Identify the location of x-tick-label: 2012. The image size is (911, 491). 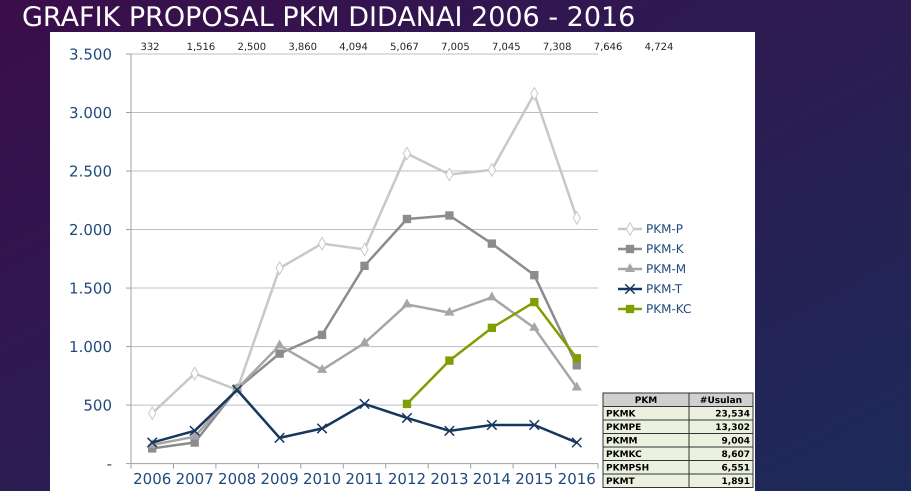
(407, 479).